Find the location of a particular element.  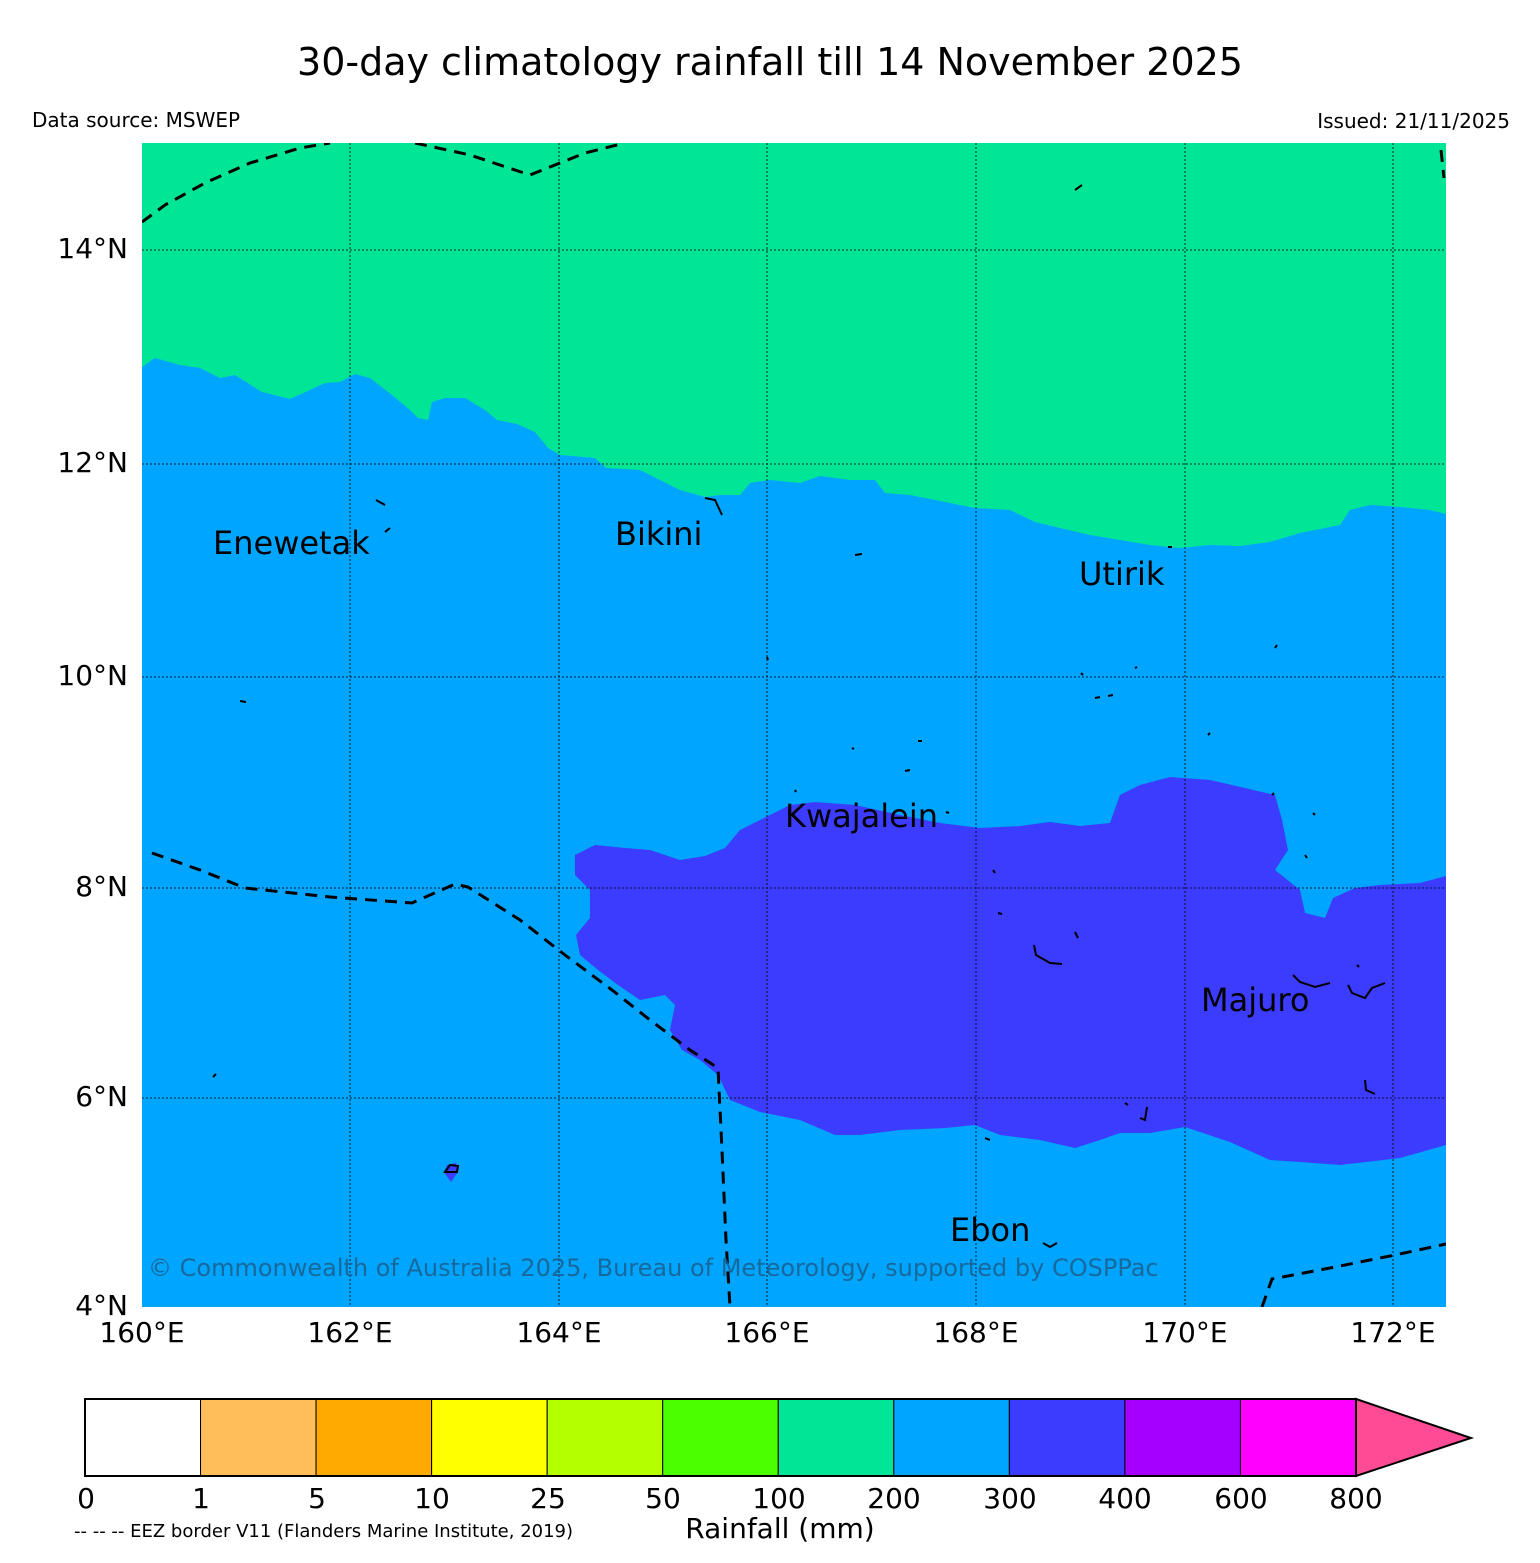

data-source-label: Data source: MSWEP is located at coordinates (136, 120).